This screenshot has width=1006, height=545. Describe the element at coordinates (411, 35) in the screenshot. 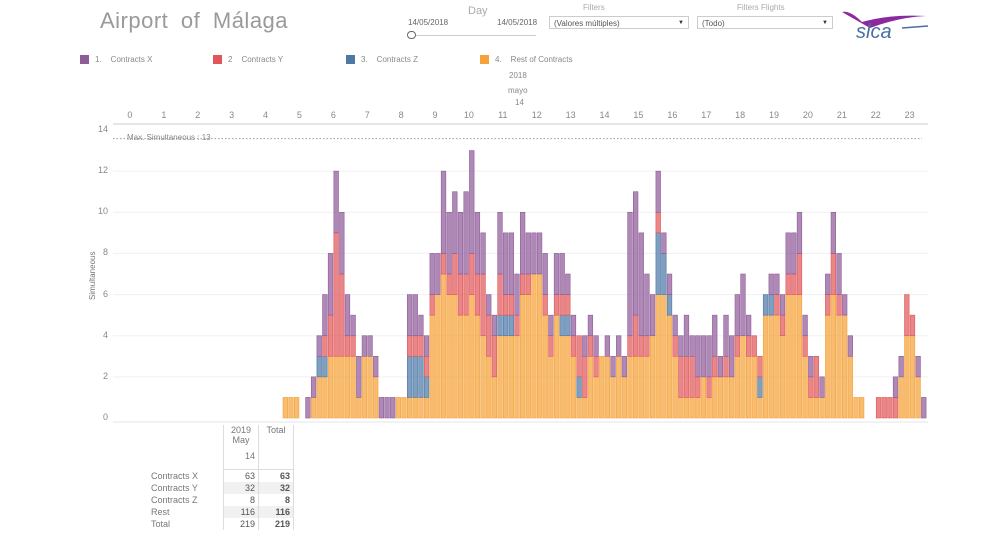

I see `day-slider-handle` at that location.